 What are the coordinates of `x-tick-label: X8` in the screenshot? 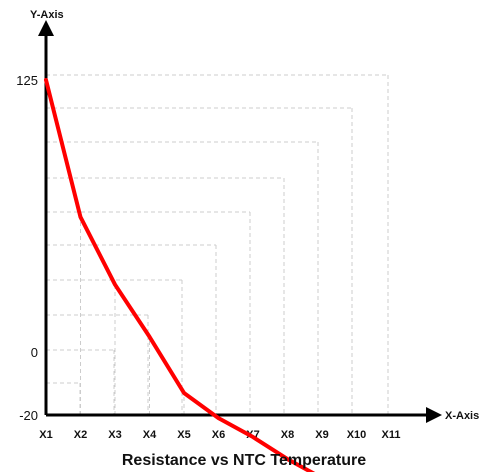 It's located at (287, 435).